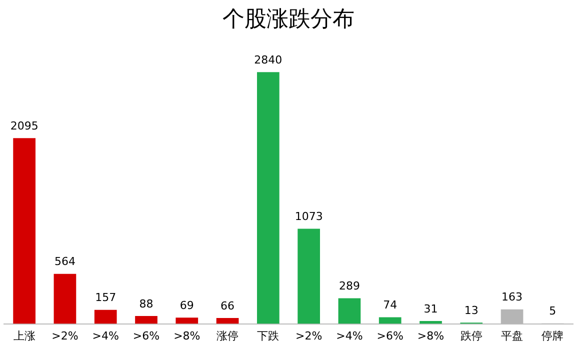 Image resolution: width=577 pixels, height=353 pixels. What do you see at coordinates (471, 335) in the screenshot?
I see `x-tick-label: 跌停` at bounding box center [471, 335].